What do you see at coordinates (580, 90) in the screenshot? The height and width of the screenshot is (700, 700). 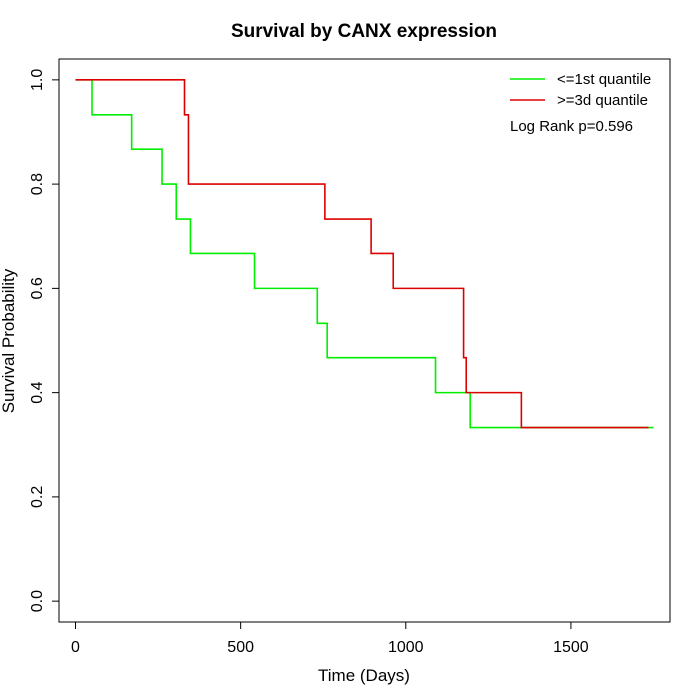 I see `legend: <=1st quantile >=3d quantile` at bounding box center [580, 90].